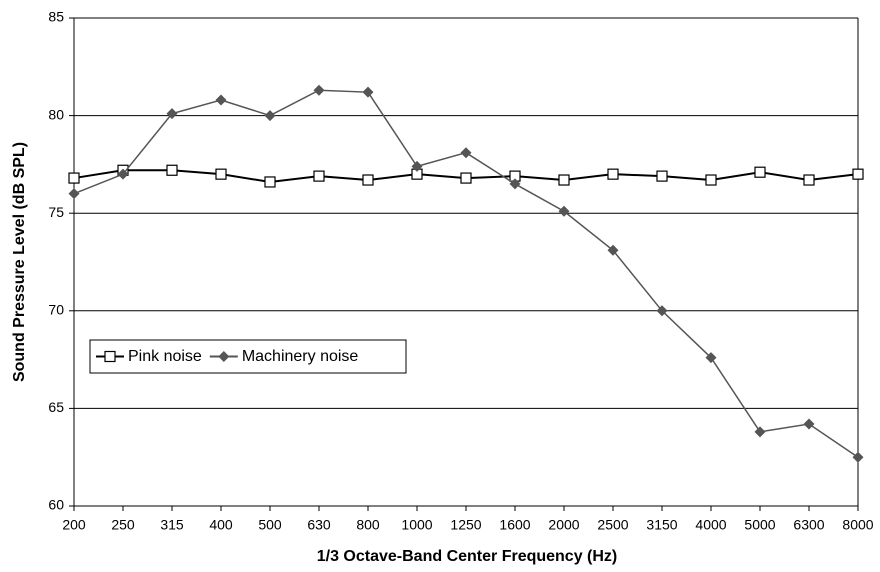  I want to click on x-tick-label: 250, so click(123, 525).